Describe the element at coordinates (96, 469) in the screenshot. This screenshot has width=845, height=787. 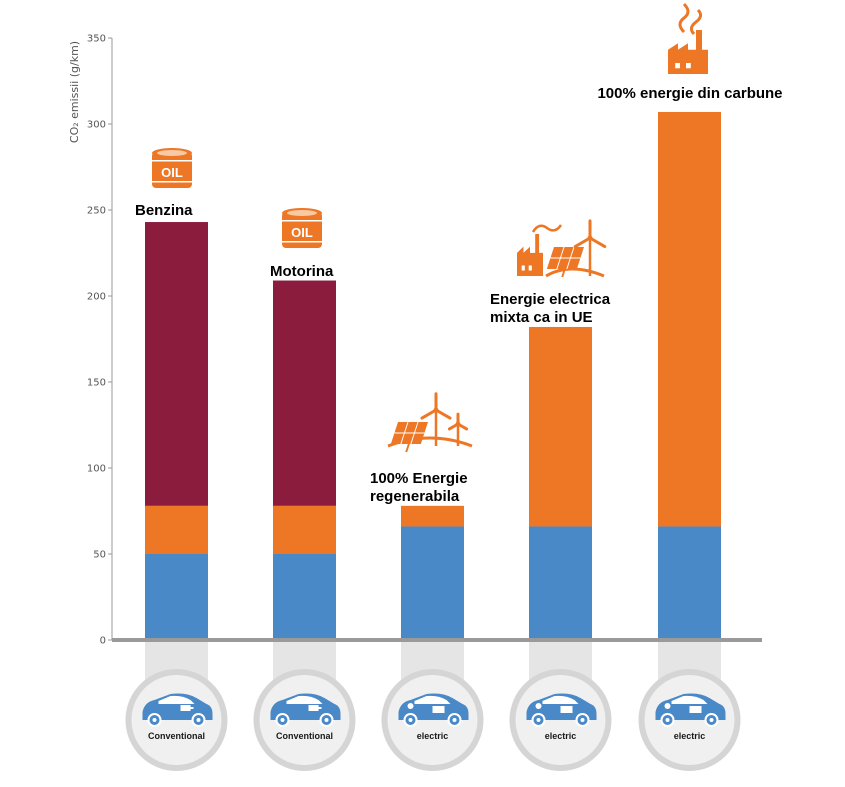
I see `y-tick-label: 100` at that location.